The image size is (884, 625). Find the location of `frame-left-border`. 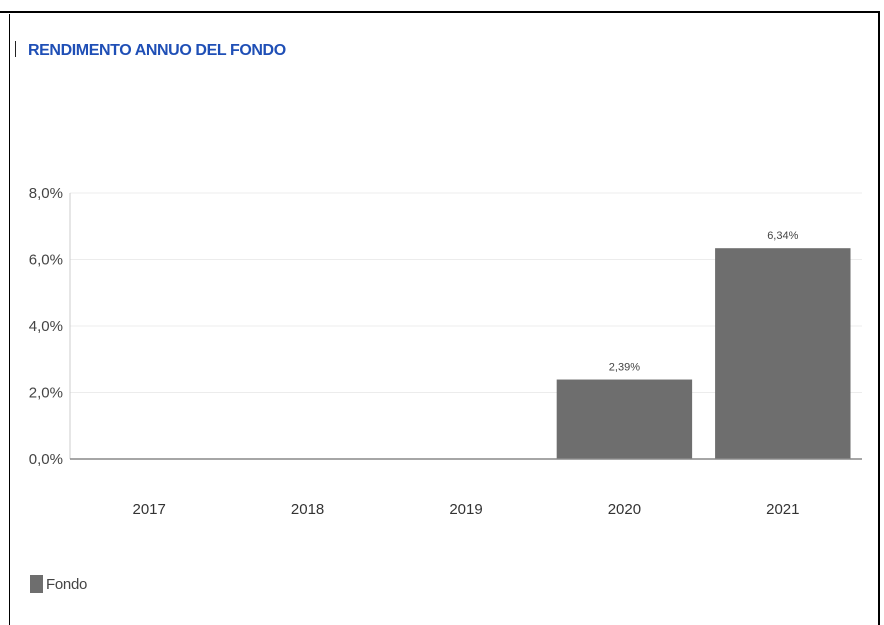

frame-left-border is located at coordinates (9, 319).